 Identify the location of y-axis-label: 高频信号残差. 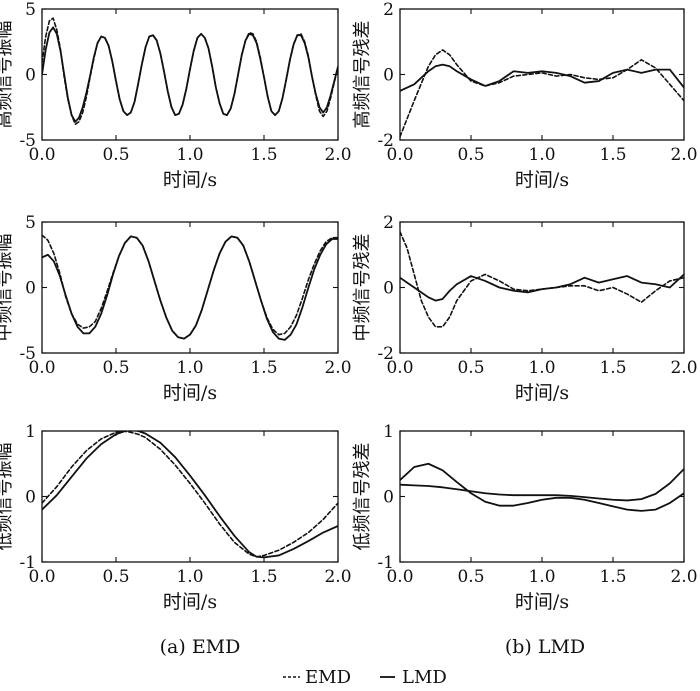
(362, 75).